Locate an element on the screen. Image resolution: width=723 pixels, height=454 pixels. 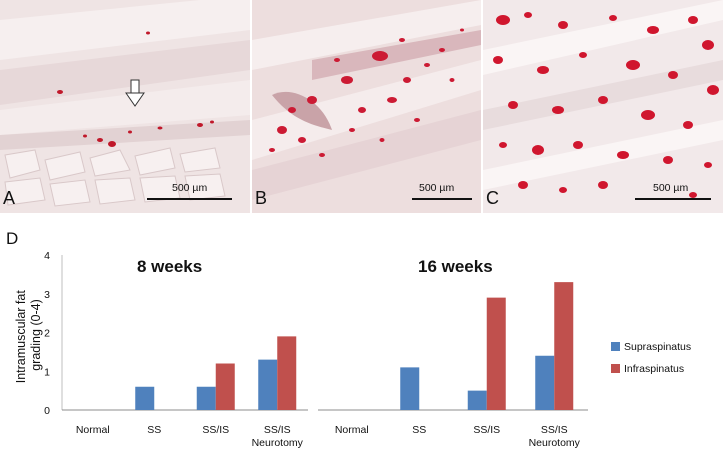
scale-bar-label-b: 500 µm is located at coordinates (437, 188).